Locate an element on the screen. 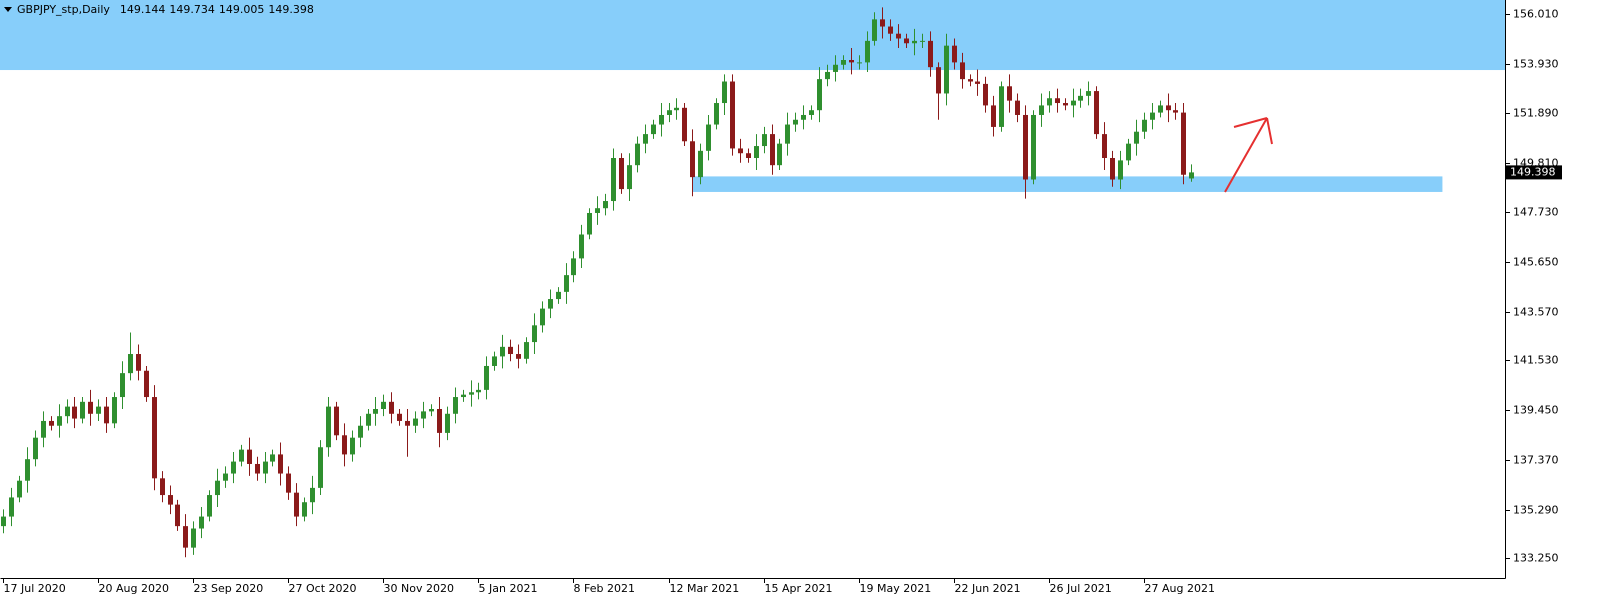  y-tick-label: 137.370 is located at coordinates (1536, 460).